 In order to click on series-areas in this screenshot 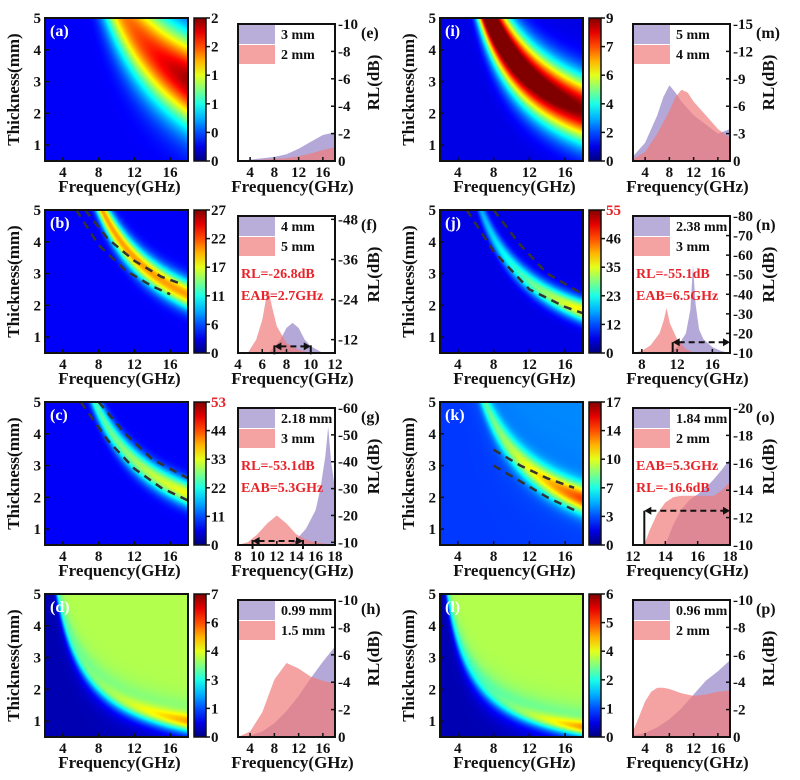, I will do `click(286, 485)`.